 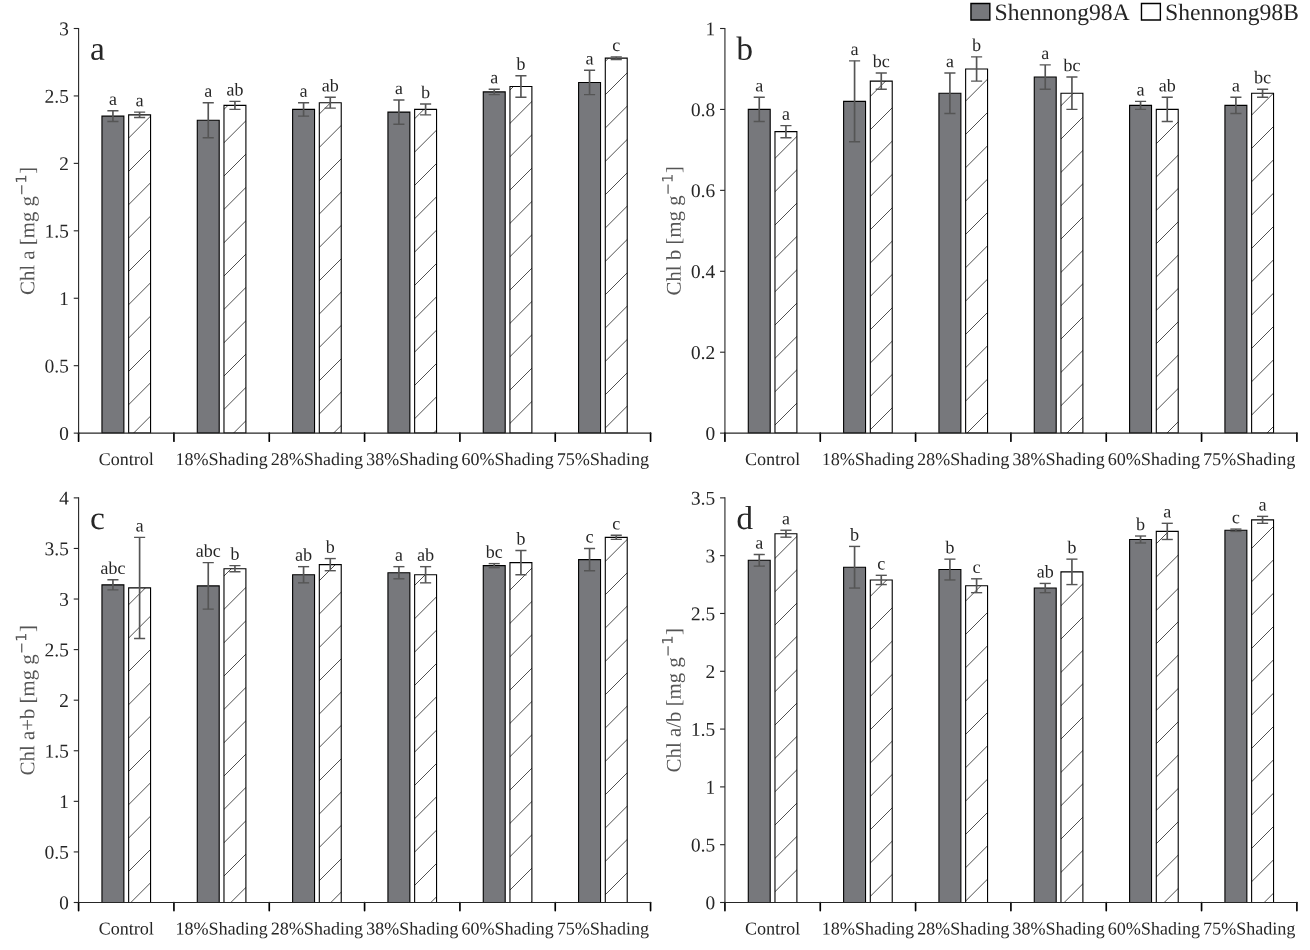 What do you see at coordinates (703, 272) in the screenshot?
I see `y-tick-label: 0.4` at bounding box center [703, 272].